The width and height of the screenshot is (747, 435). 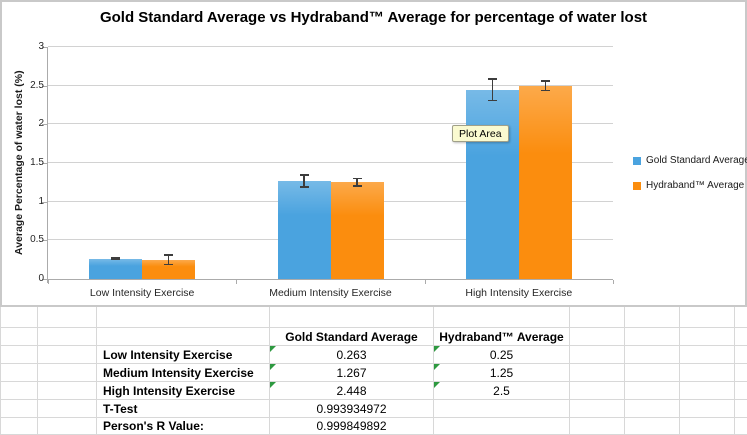 What do you see at coordinates (352, 337) in the screenshot?
I see `table-header-cell: Gold Standard Average` at bounding box center [352, 337].